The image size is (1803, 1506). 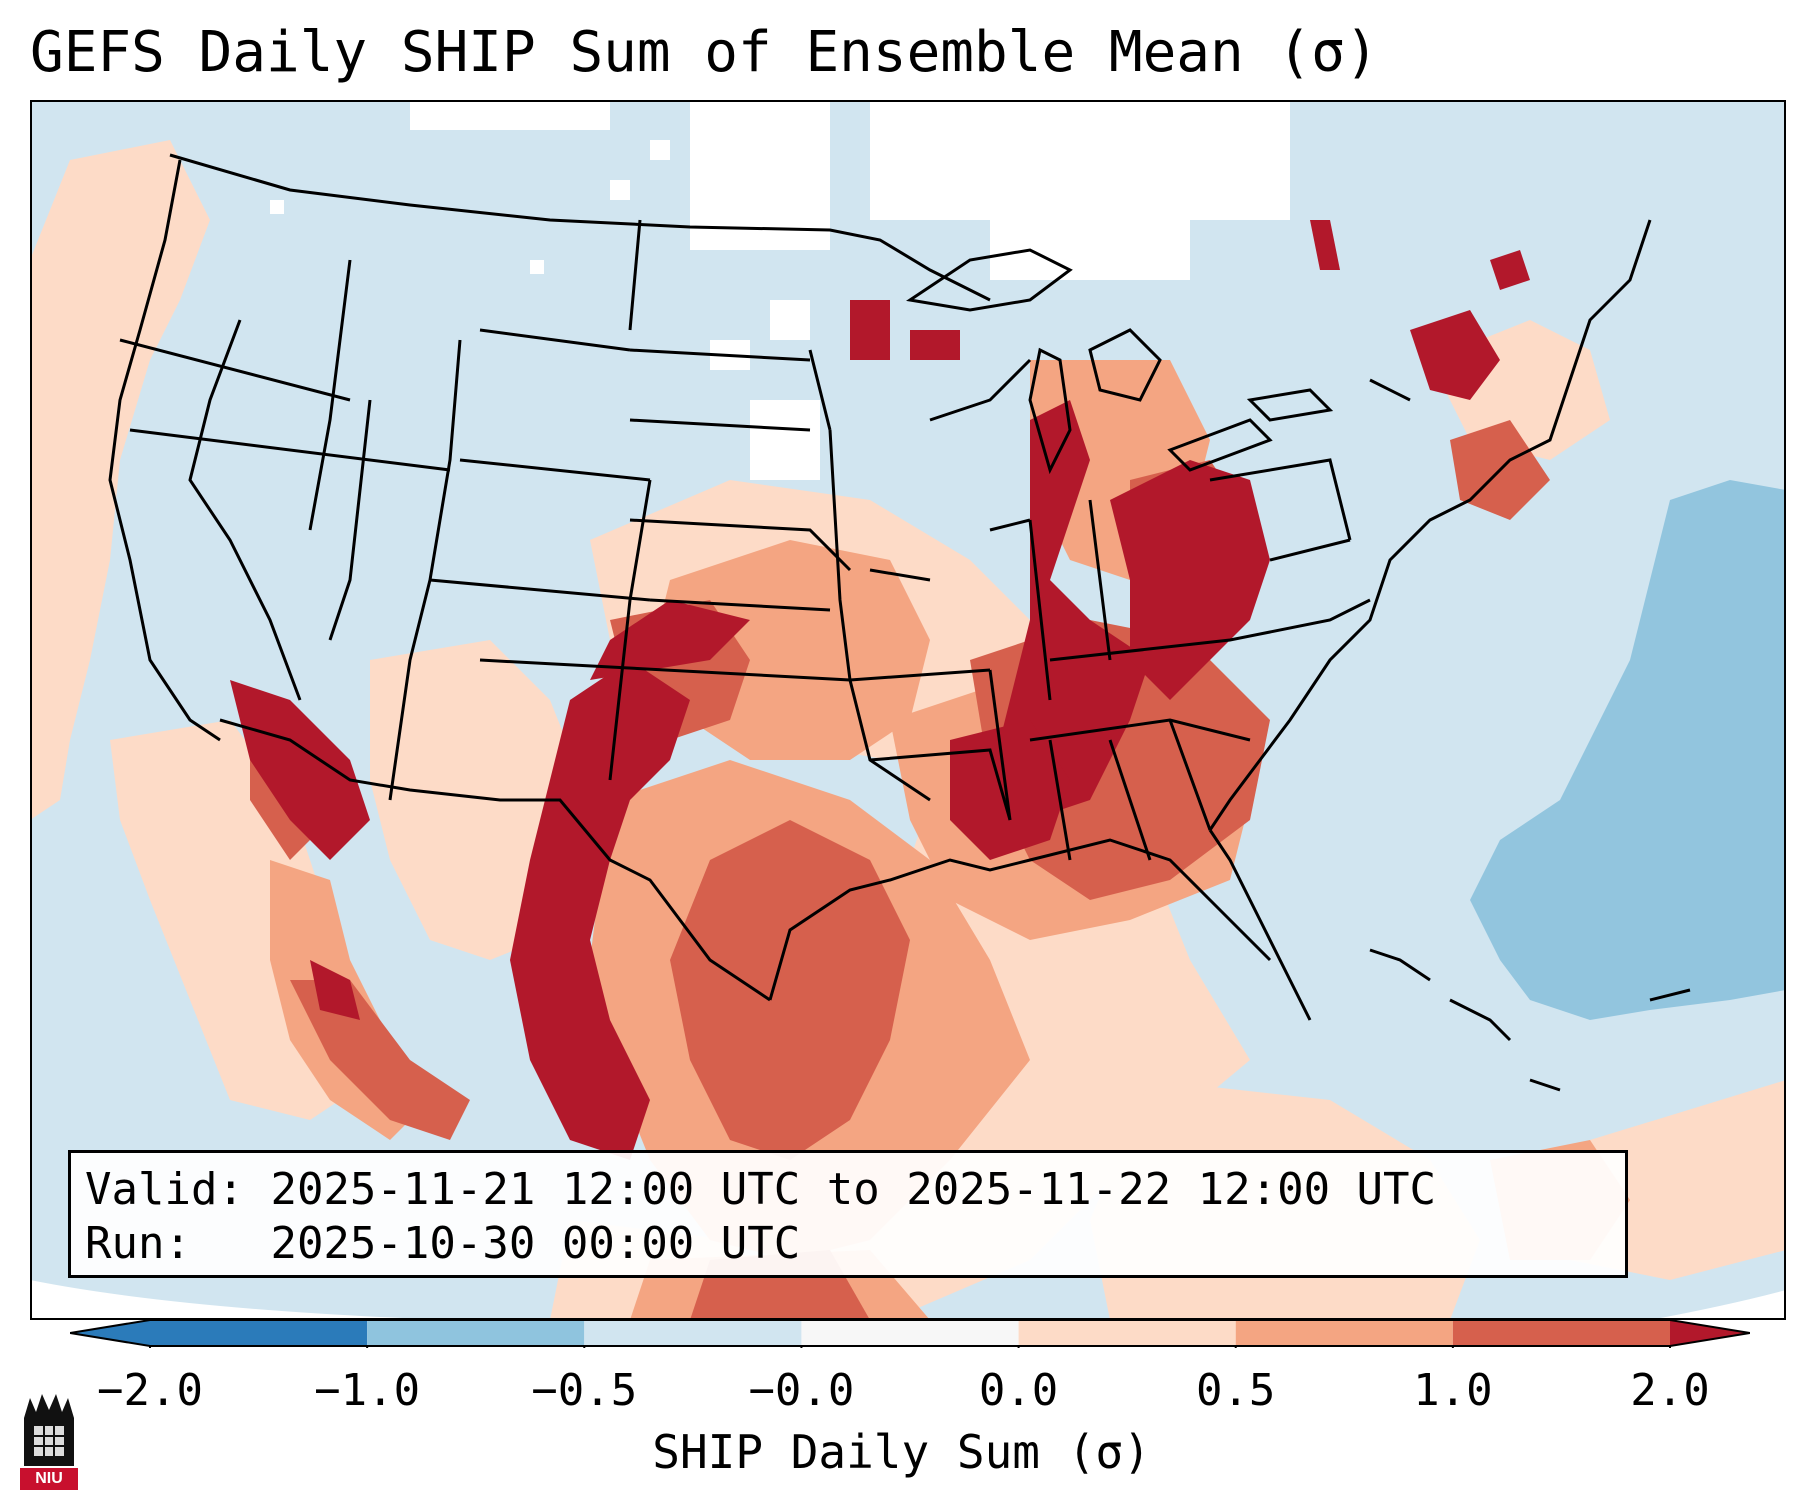 I want to click on niu-logo-text: NIU, so click(x=49, y=1479).